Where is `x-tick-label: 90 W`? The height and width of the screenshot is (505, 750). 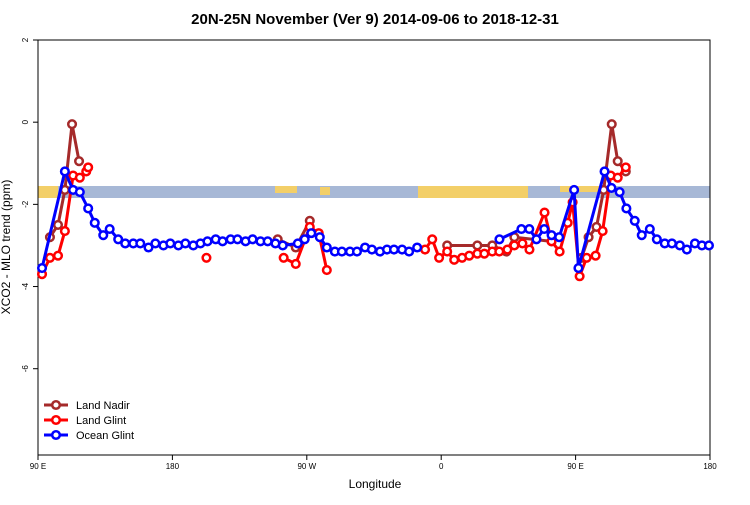 x-tick-label: 90 W is located at coordinates (306, 466).